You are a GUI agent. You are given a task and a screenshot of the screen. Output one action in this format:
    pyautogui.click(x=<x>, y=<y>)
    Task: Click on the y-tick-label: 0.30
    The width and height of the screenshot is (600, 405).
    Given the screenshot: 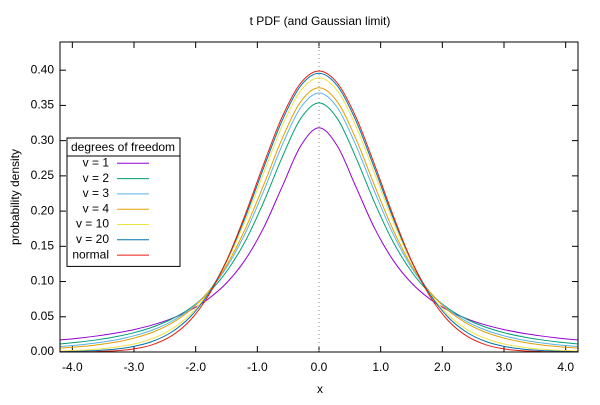 What is the action you would take?
    pyautogui.click(x=43, y=140)
    